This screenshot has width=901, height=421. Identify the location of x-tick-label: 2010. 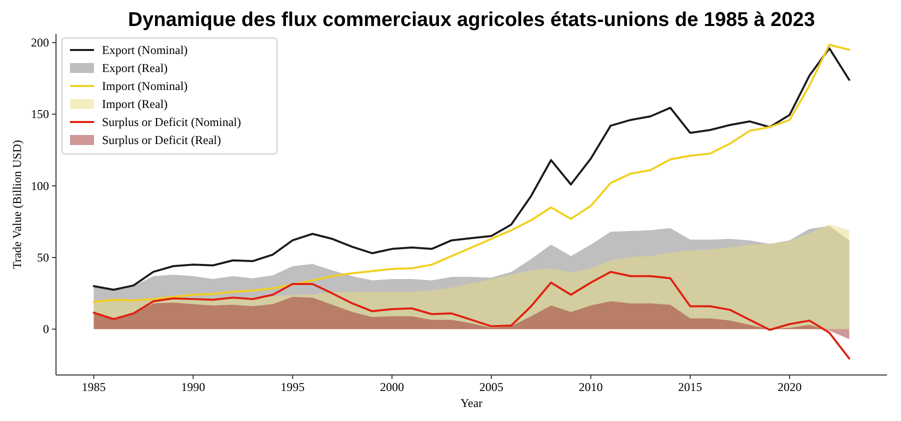
(590, 387).